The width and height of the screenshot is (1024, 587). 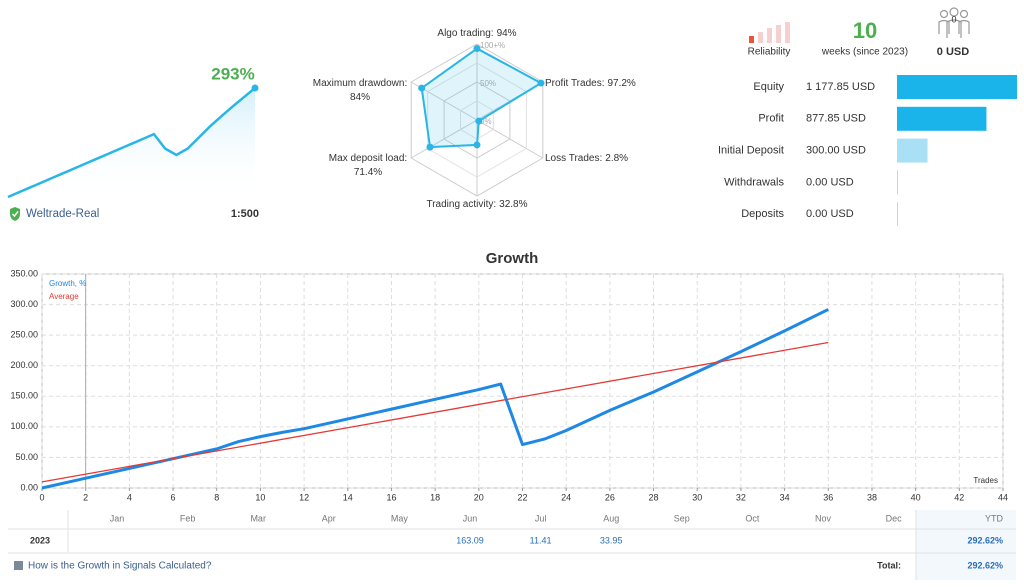 What do you see at coordinates (654, 497) in the screenshot?
I see `x-tick-label: 28` at bounding box center [654, 497].